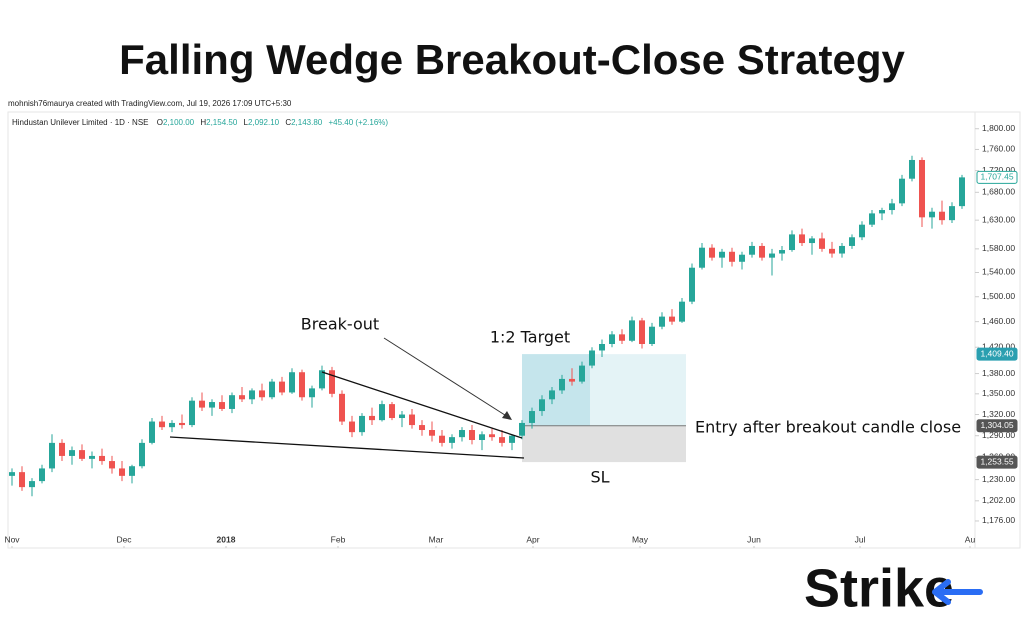  Describe the element at coordinates (998, 272) in the screenshot. I see `y-tick-label: 1,540.00` at that location.